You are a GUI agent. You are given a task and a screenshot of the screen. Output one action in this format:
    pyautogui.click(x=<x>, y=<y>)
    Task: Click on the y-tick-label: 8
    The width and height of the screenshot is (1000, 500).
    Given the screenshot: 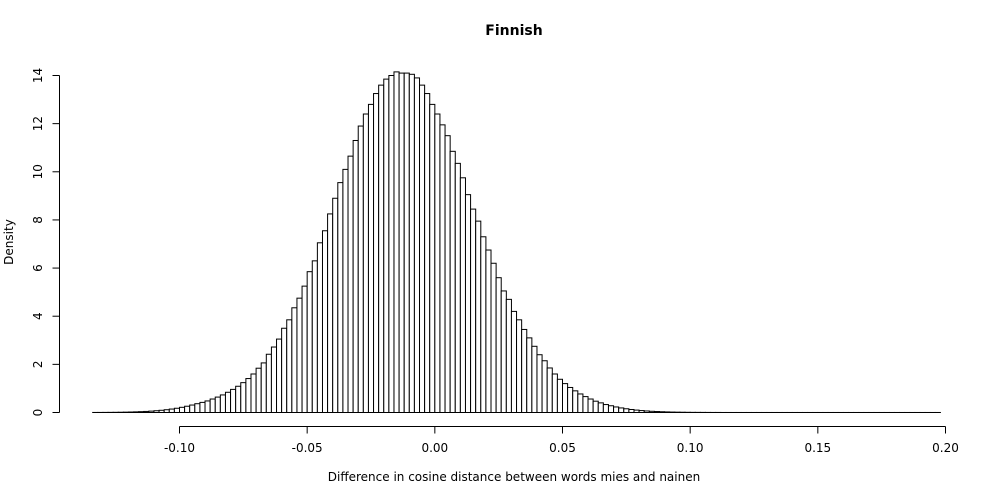 What is the action you would take?
    pyautogui.click(x=38, y=220)
    